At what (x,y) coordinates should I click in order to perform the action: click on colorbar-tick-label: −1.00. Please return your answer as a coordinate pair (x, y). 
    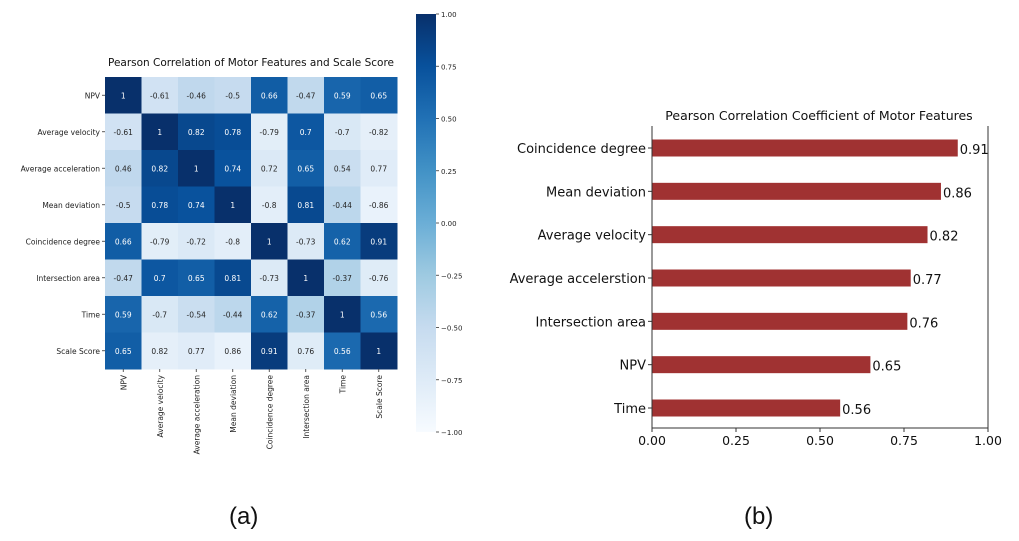
    Looking at the image, I should click on (451, 433).